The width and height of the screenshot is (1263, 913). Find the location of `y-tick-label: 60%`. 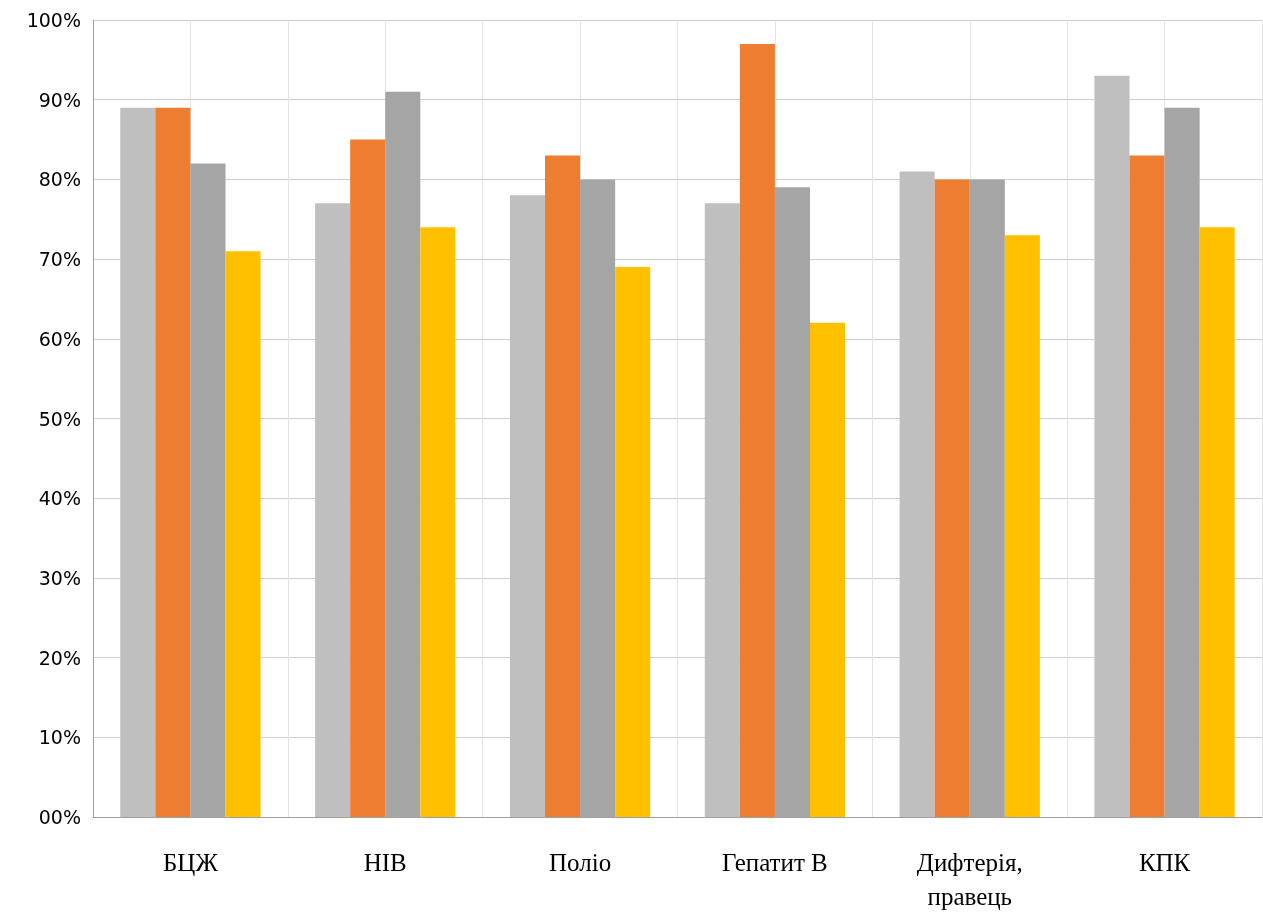

y-tick-label: 60% is located at coordinates (59, 338).